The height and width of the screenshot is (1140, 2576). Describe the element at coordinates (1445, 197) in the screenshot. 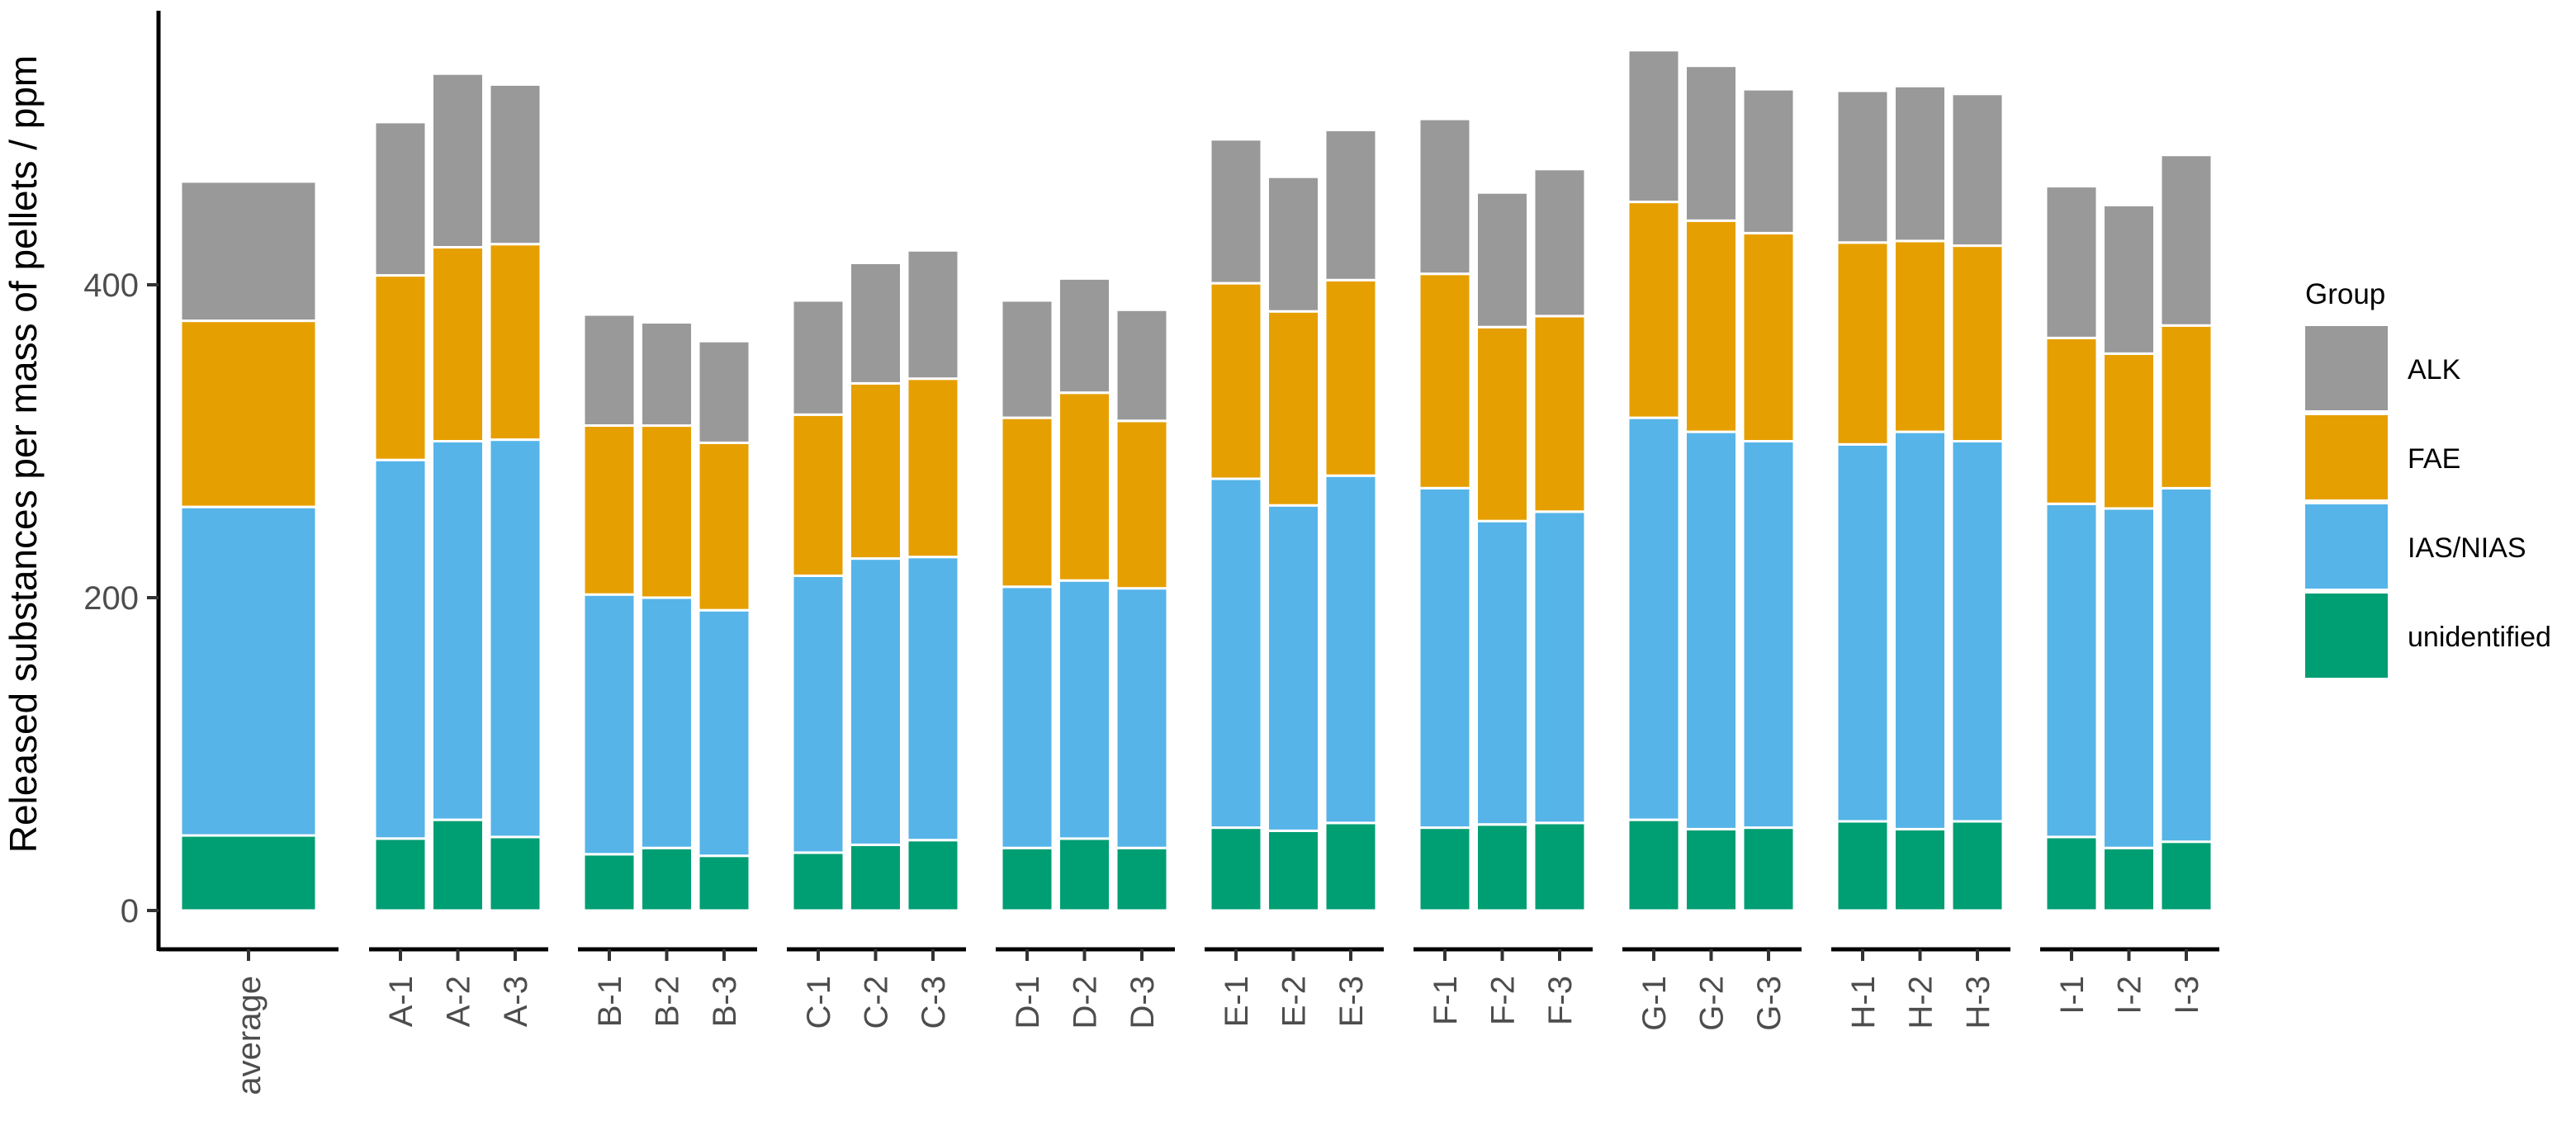

I see `bar-segment-F-1-ALK` at that location.